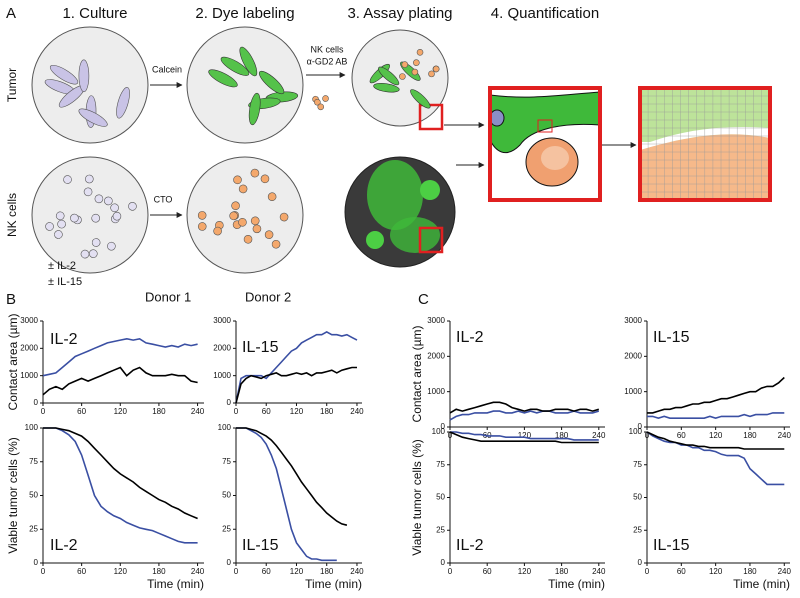 Image resolution: width=800 pixels, height=598 pixels. Describe the element at coordinates (327, 61) in the screenshot. I see `reagent: α-GD2 AB` at that location.